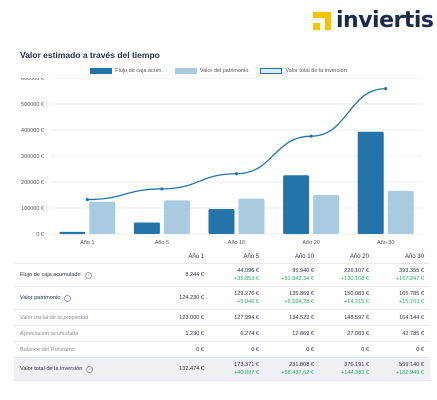 The width and height of the screenshot is (437, 400). Describe the element at coordinates (248, 302) in the screenshot. I see `cell-delta: +5.046 €` at that location.